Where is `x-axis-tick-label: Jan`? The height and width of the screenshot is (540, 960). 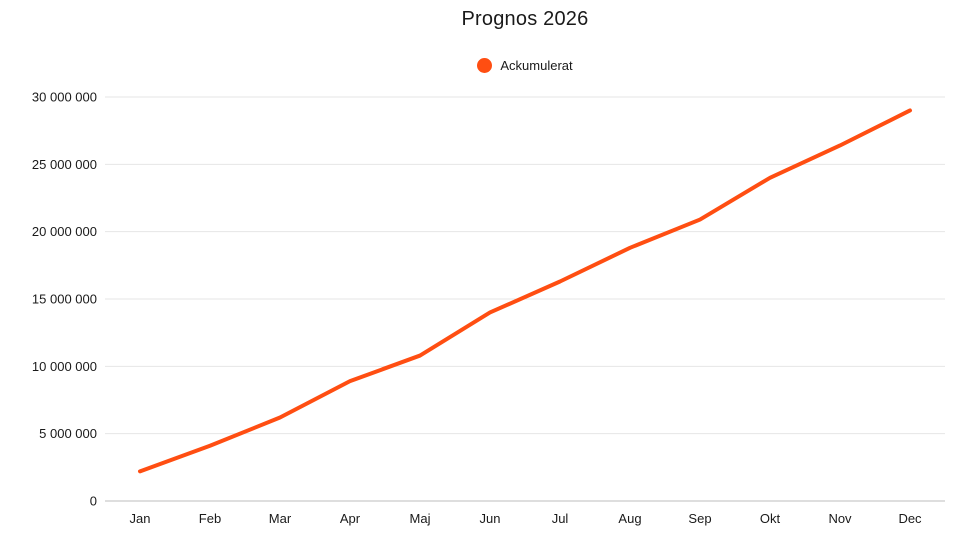
x-axis-tick-label: Jan is located at coordinates (140, 518).